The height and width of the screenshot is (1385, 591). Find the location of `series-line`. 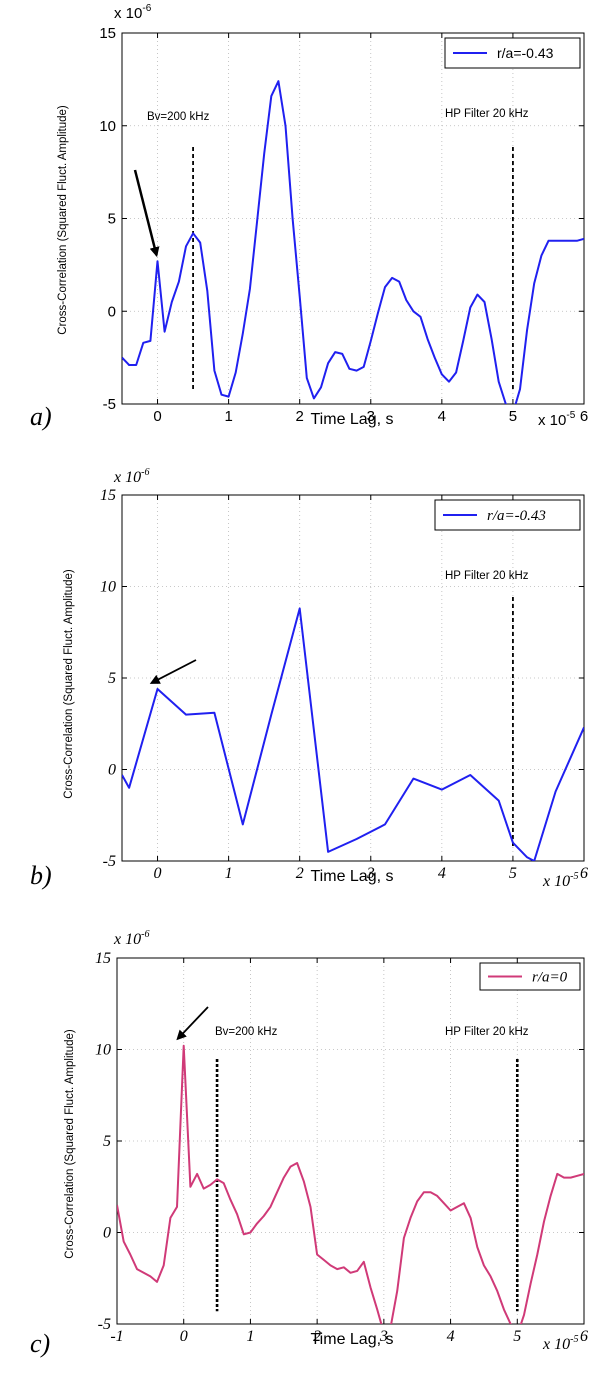

series-line is located at coordinates (353, 734).